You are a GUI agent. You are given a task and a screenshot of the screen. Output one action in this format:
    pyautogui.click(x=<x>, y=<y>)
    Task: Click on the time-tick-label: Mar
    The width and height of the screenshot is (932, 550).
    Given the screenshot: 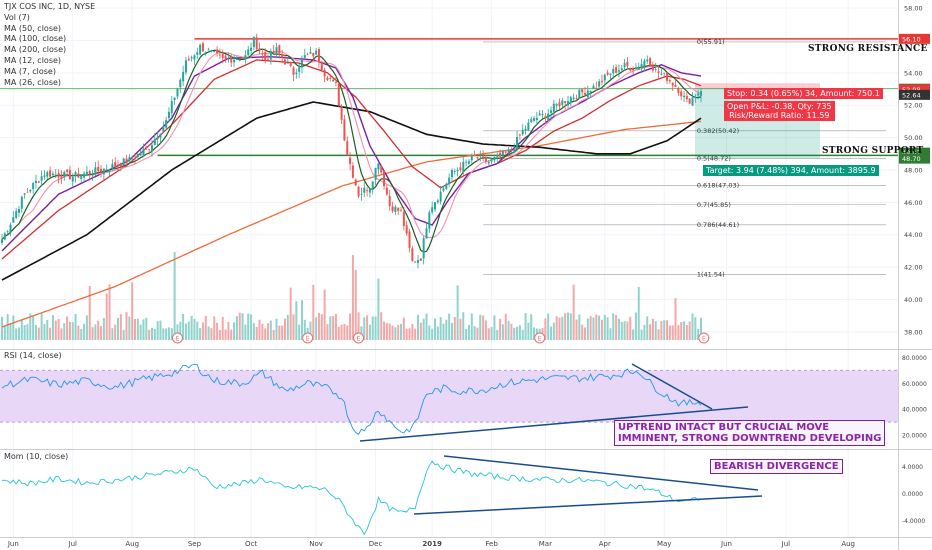 What is the action you would take?
    pyautogui.click(x=545, y=544)
    